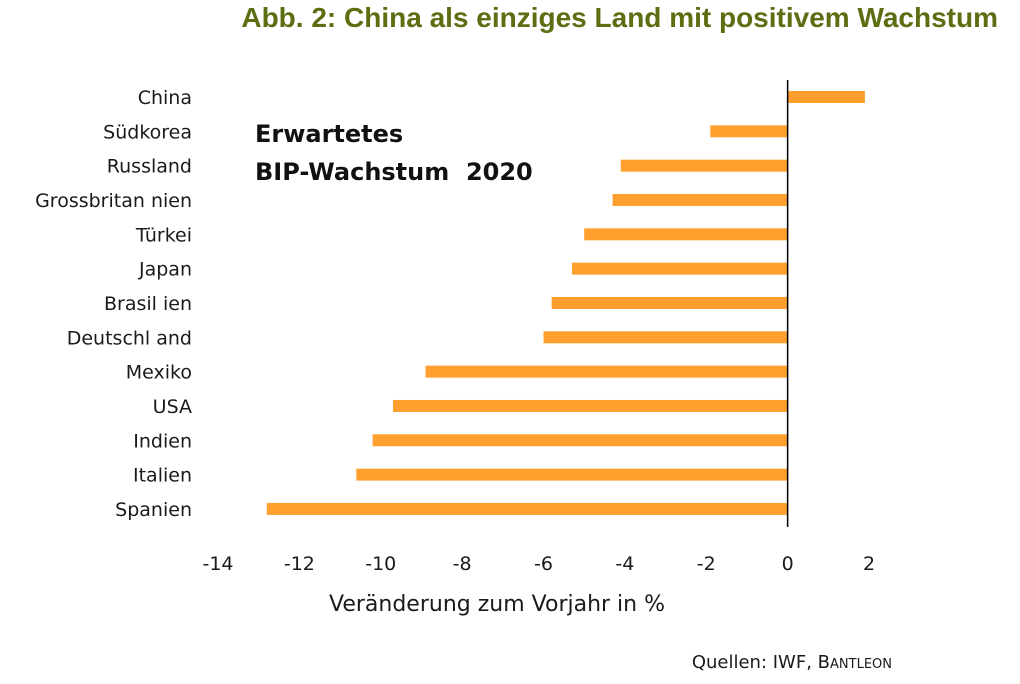 This screenshot has width=1020, height=684. What do you see at coordinates (754, 662) in the screenshot?
I see `source-prefix: Quellen: IWF,` at bounding box center [754, 662].